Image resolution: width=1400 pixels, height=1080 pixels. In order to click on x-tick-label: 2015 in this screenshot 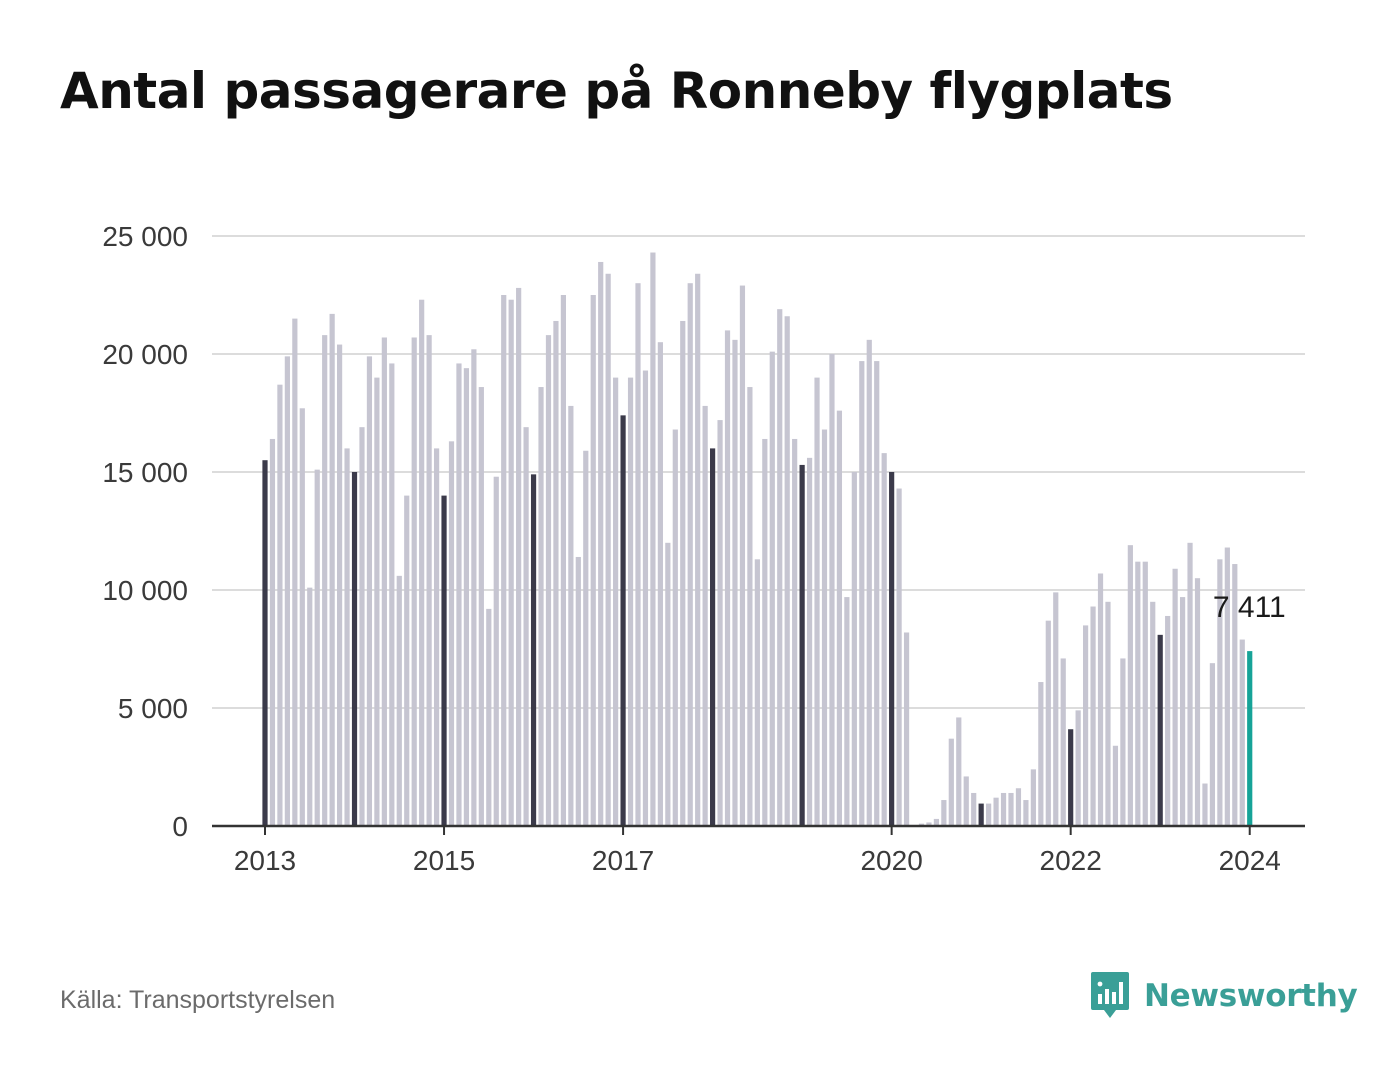, I will do `click(444, 860)`.